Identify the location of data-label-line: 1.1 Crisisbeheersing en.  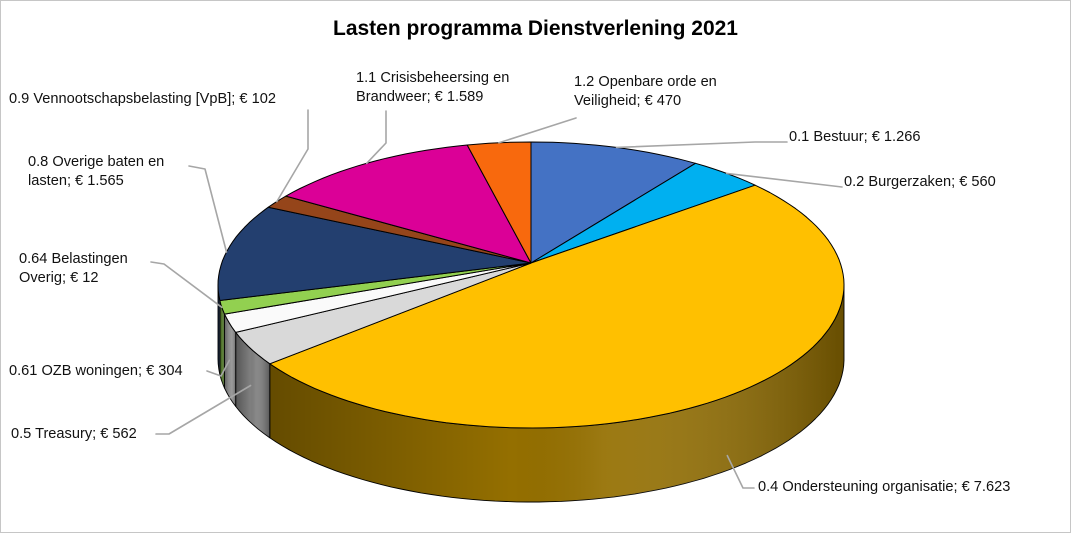
(433, 78).